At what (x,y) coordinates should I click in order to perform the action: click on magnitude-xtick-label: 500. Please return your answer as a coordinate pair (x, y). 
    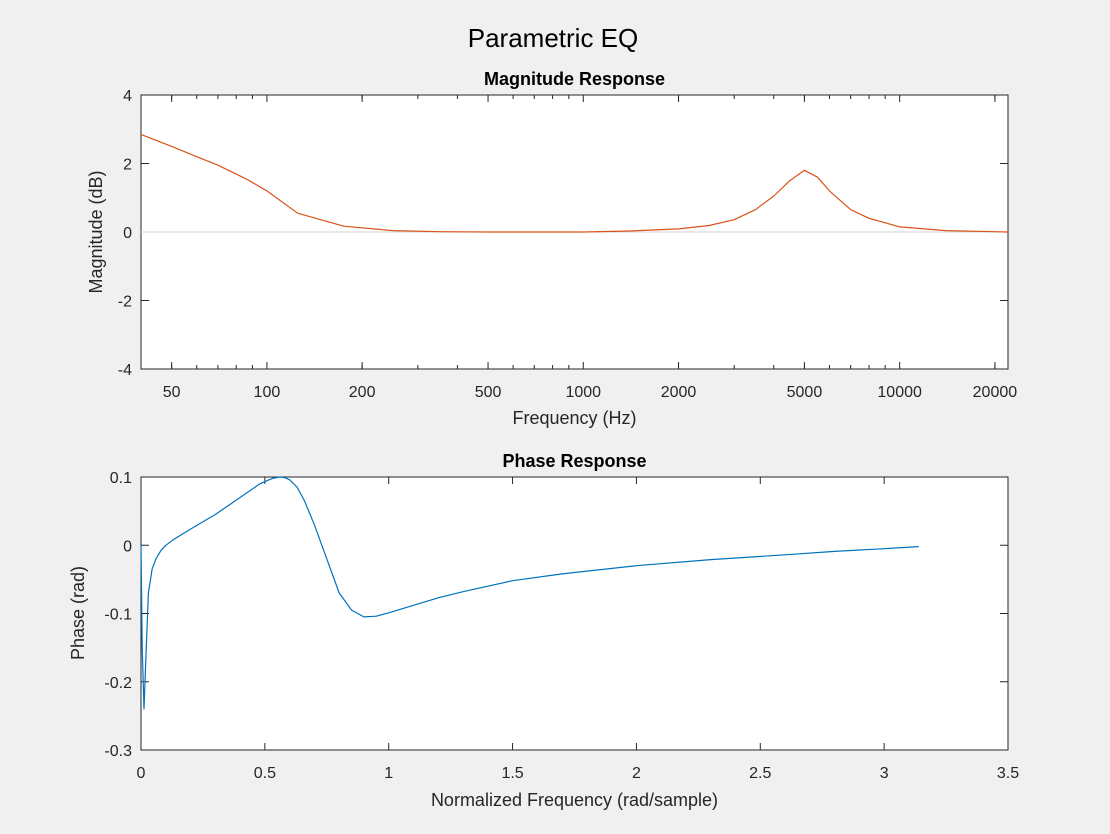
    Looking at the image, I should click on (488, 392).